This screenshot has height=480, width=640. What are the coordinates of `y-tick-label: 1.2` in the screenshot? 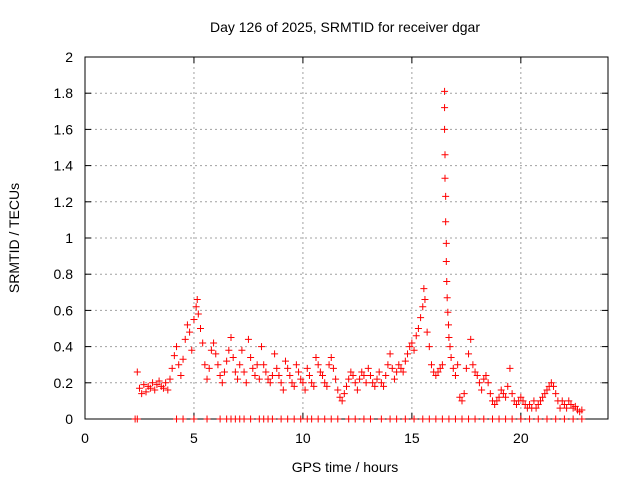 It's located at (64, 202).